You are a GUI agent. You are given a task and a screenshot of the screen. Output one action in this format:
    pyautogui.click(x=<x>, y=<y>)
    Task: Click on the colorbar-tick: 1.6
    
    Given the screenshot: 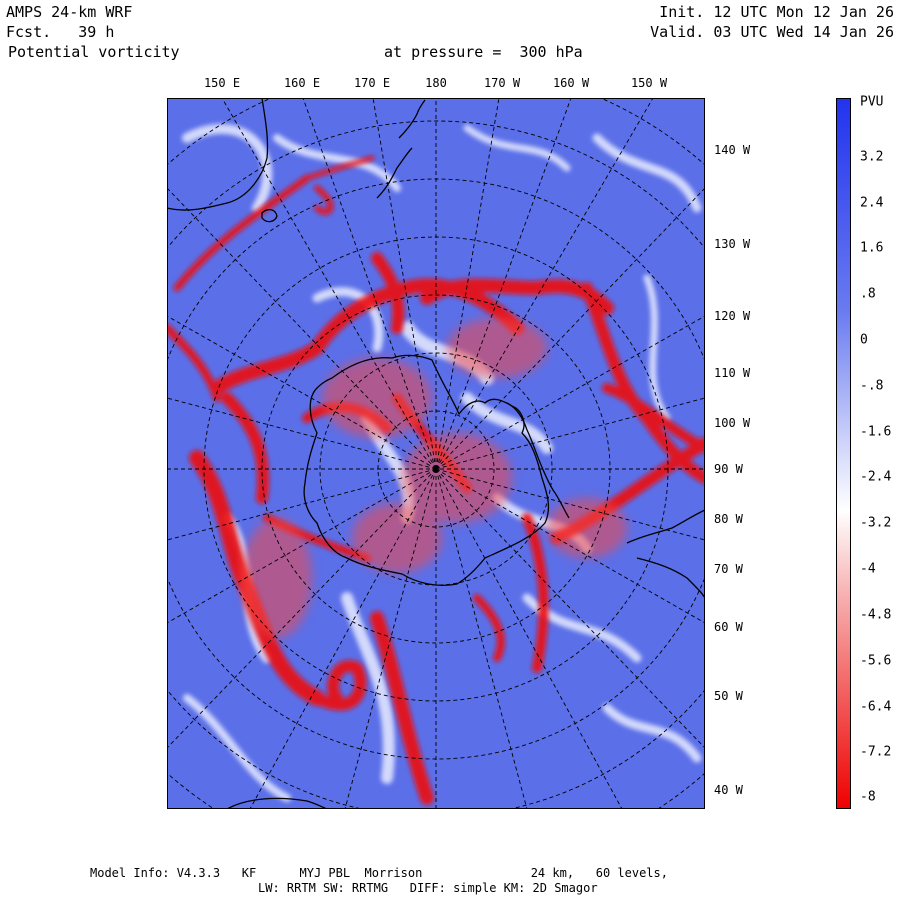 What is the action you would take?
    pyautogui.click(x=872, y=248)
    